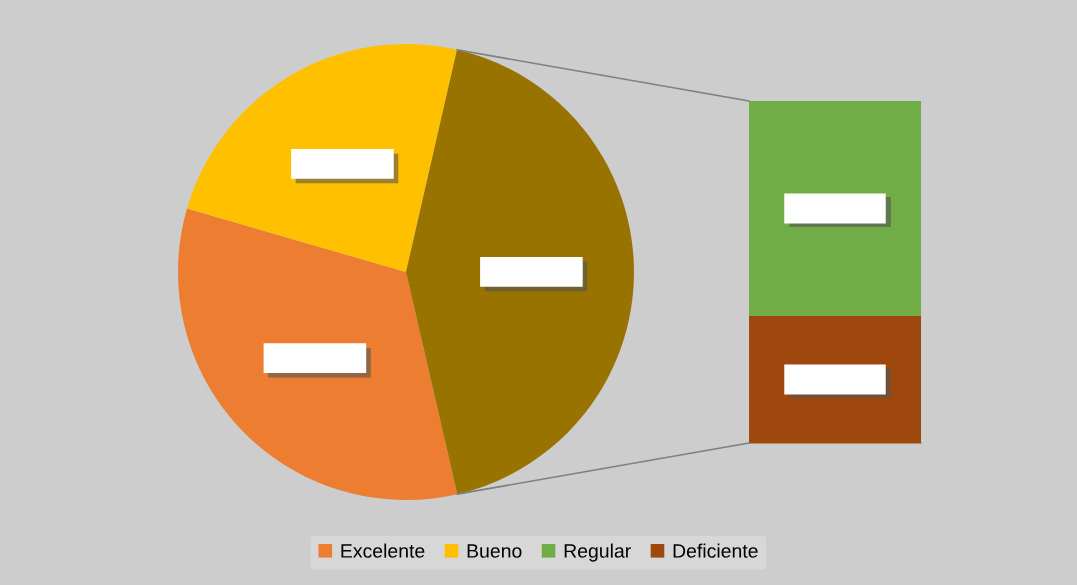 The image size is (1077, 585). I want to click on legend-label: Regular, so click(597, 552).